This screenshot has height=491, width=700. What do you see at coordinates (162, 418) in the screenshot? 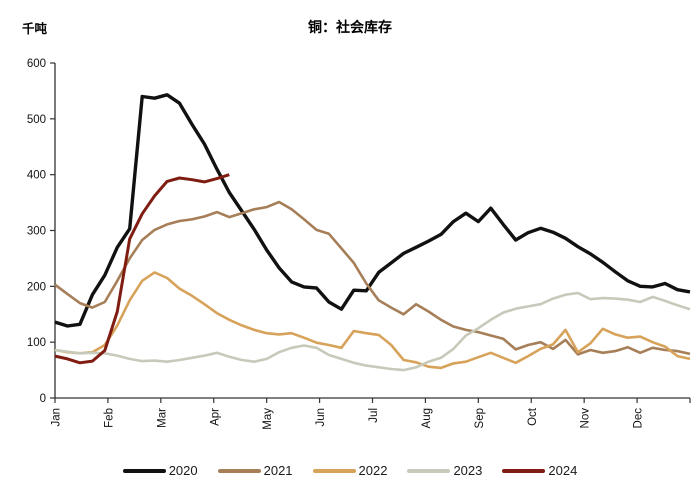
I see `x-tick-label: Mar` at bounding box center [162, 418].